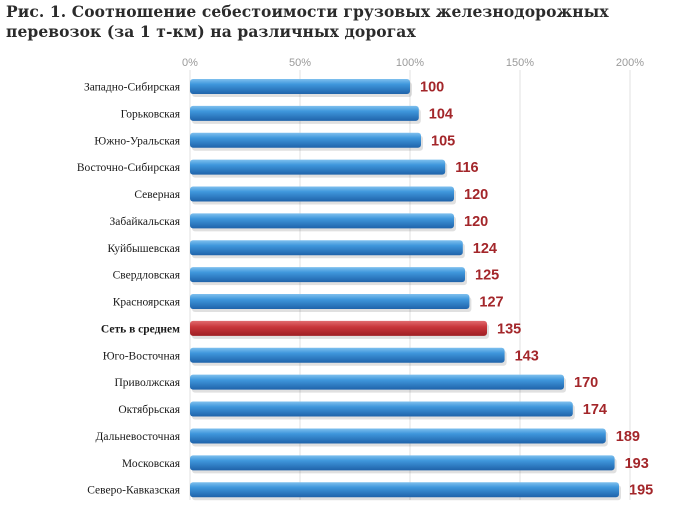  What do you see at coordinates (145, 222) in the screenshot?
I see `category-label: Забайкальская` at bounding box center [145, 222].